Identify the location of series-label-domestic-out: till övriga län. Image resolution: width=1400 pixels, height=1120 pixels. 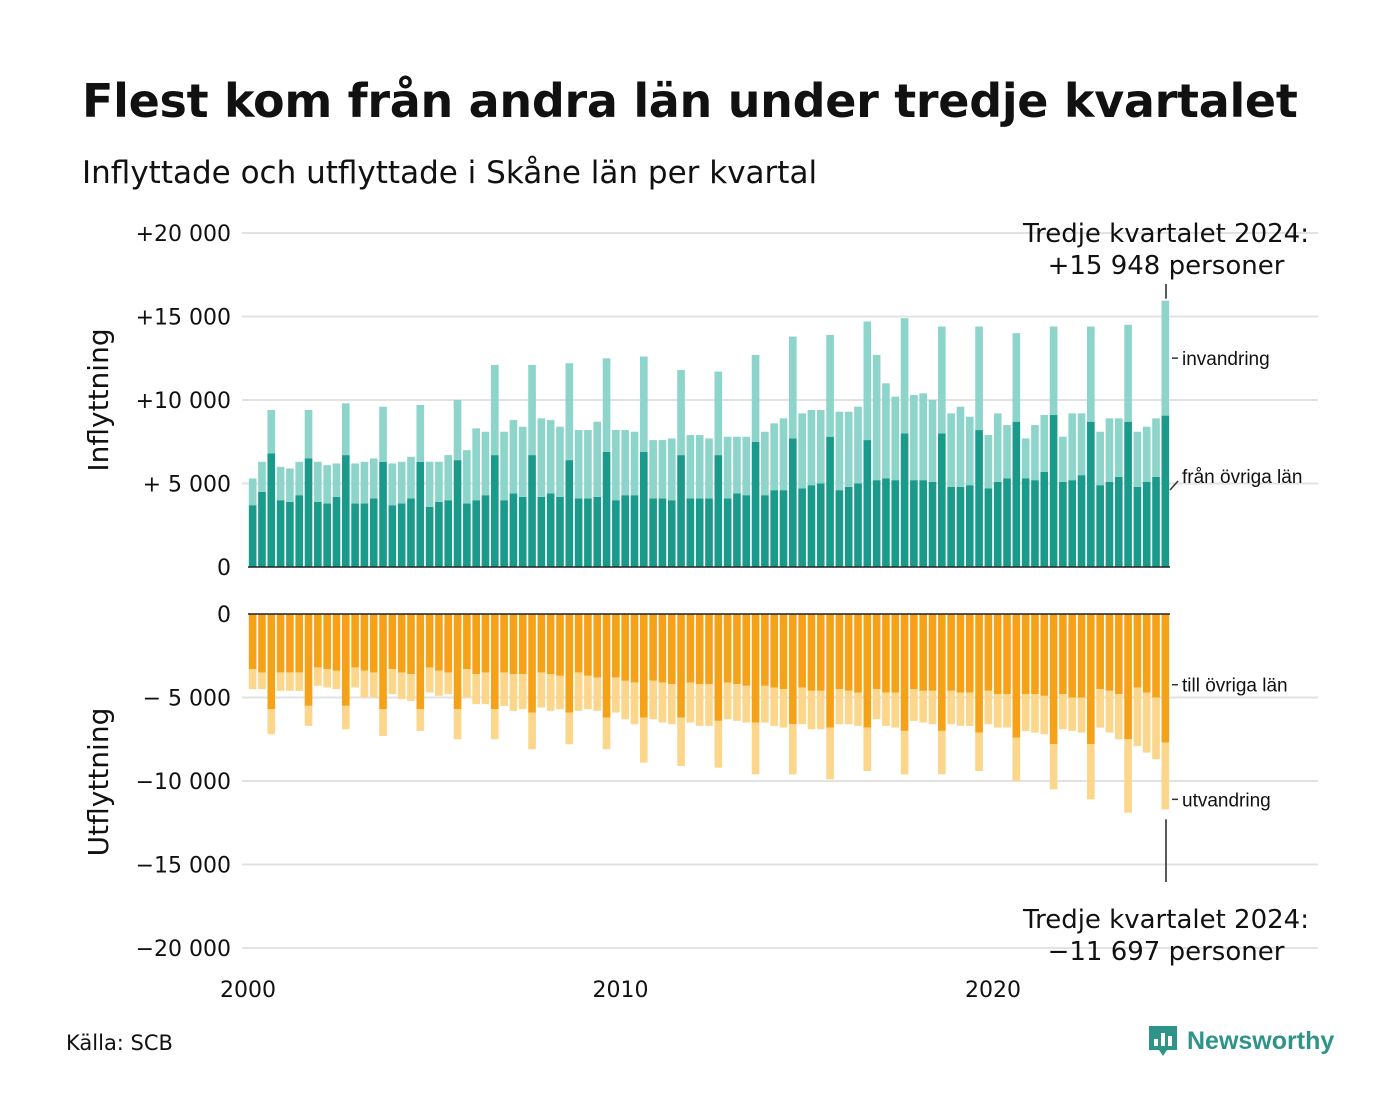
(1235, 686).